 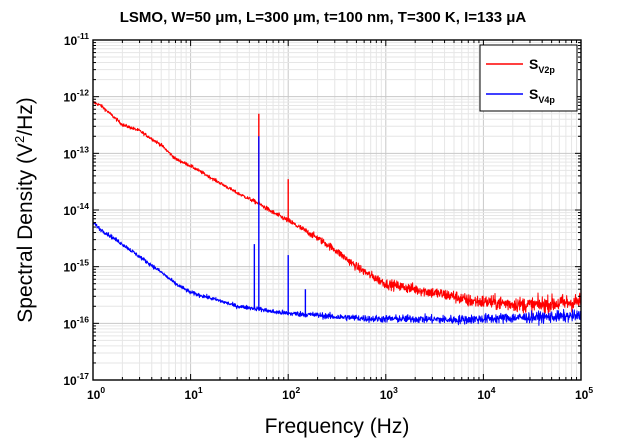 I want to click on x-tick-label: 10¹, so click(x=194, y=393).